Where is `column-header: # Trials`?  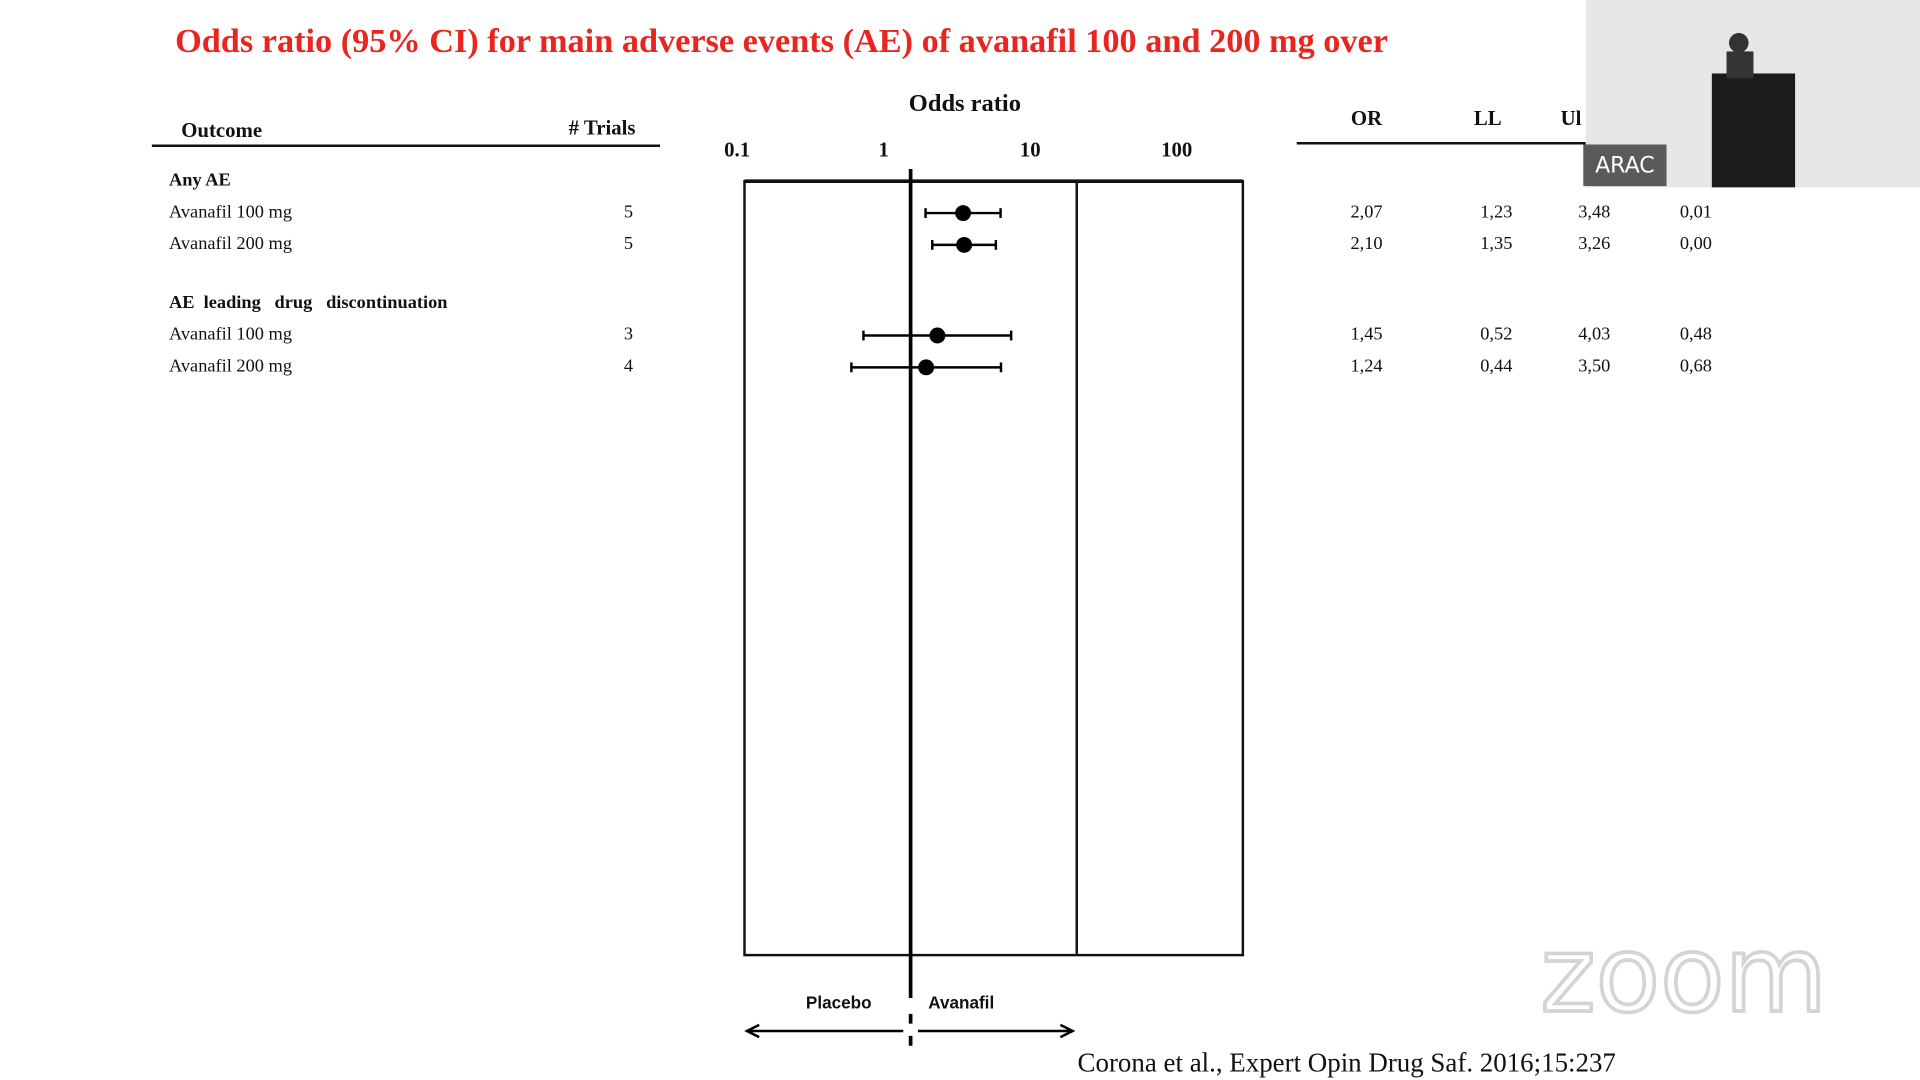
column-header: # Trials is located at coordinates (602, 128).